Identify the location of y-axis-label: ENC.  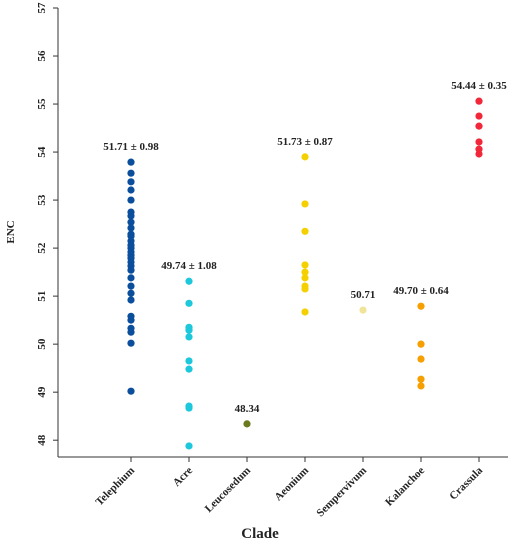
(11, 231).